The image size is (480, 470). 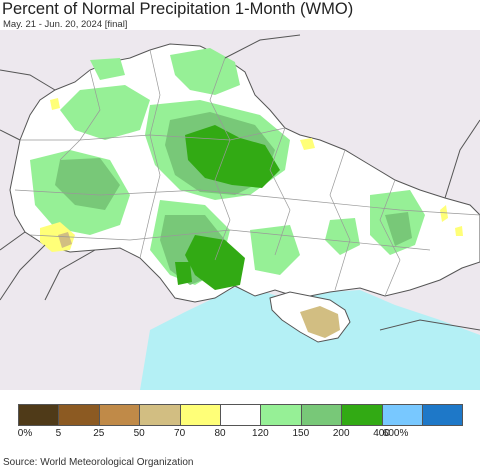 I want to click on legend-tick-label: 50, so click(x=139, y=433).